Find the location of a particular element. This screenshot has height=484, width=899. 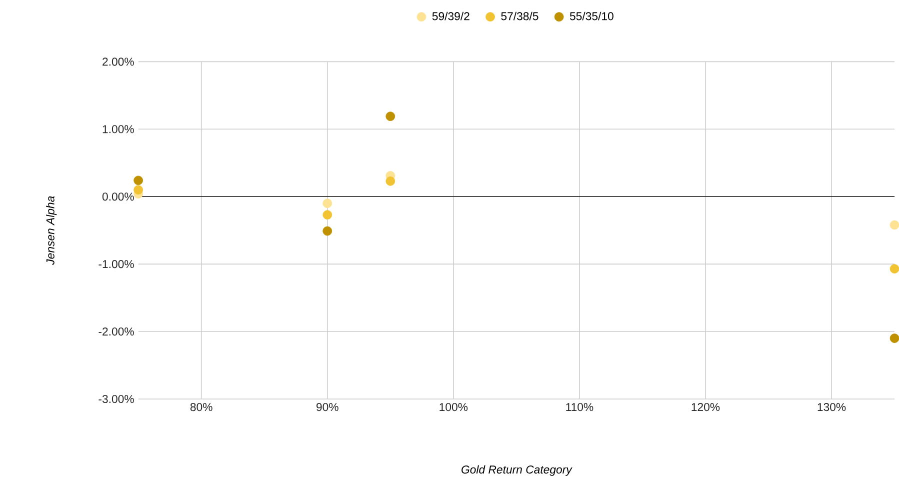

legend-label: 59/39/2 is located at coordinates (451, 16).